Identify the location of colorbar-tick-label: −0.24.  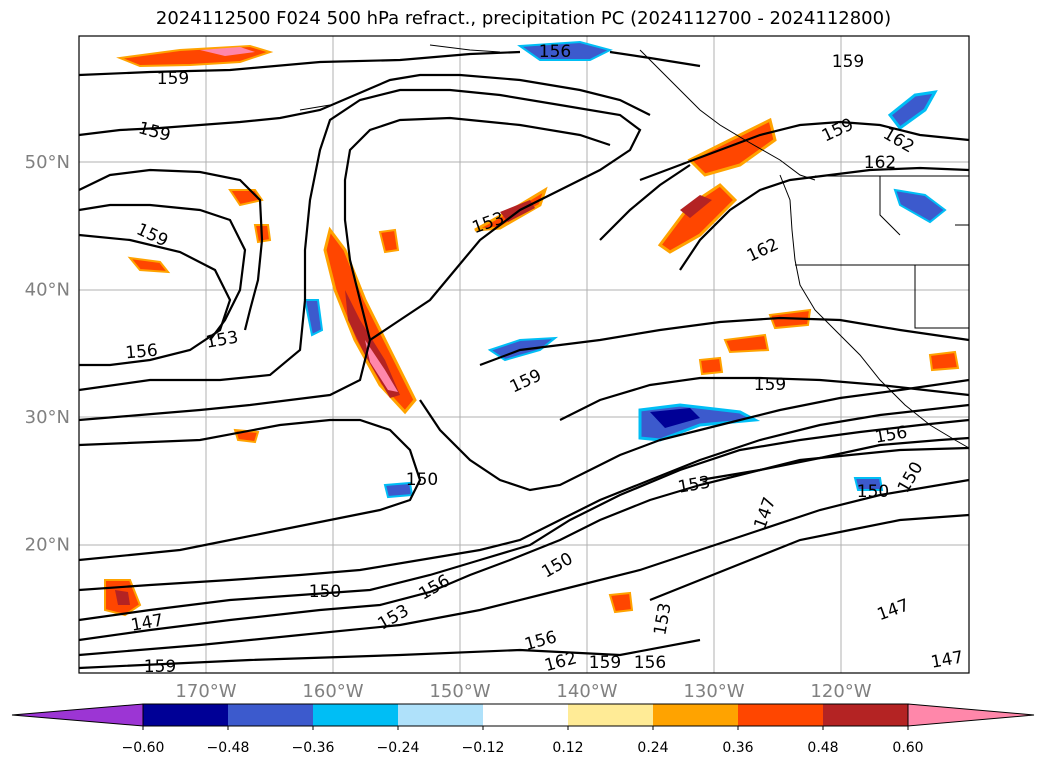
(398, 748).